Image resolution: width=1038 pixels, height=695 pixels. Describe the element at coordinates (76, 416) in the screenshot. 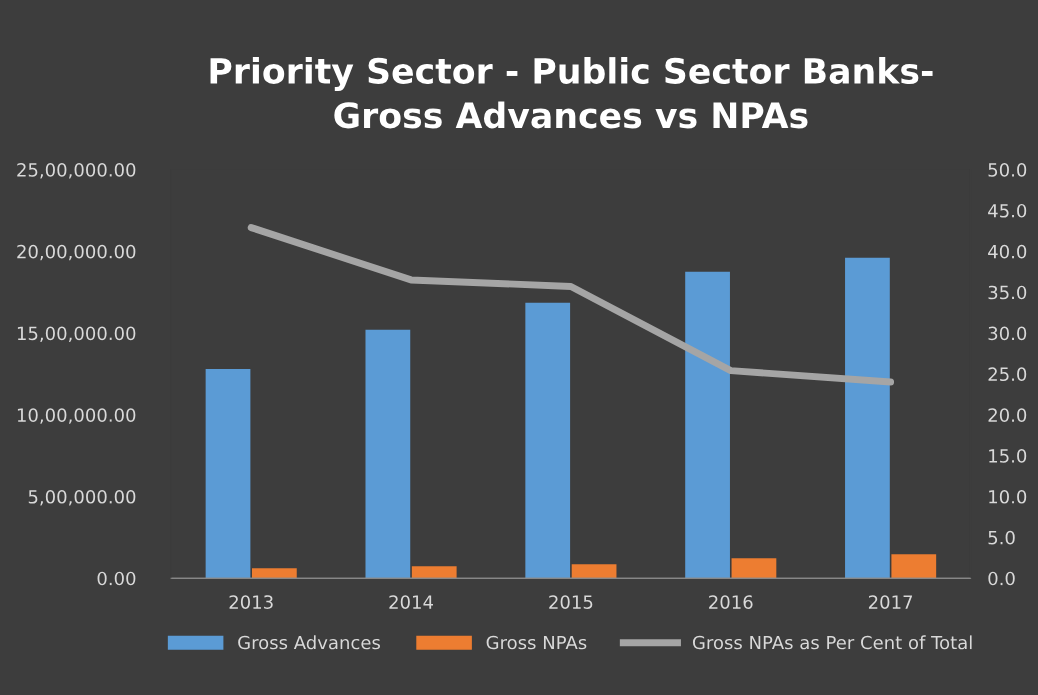

I see `y-tick-label: 10,00,000.00` at that location.